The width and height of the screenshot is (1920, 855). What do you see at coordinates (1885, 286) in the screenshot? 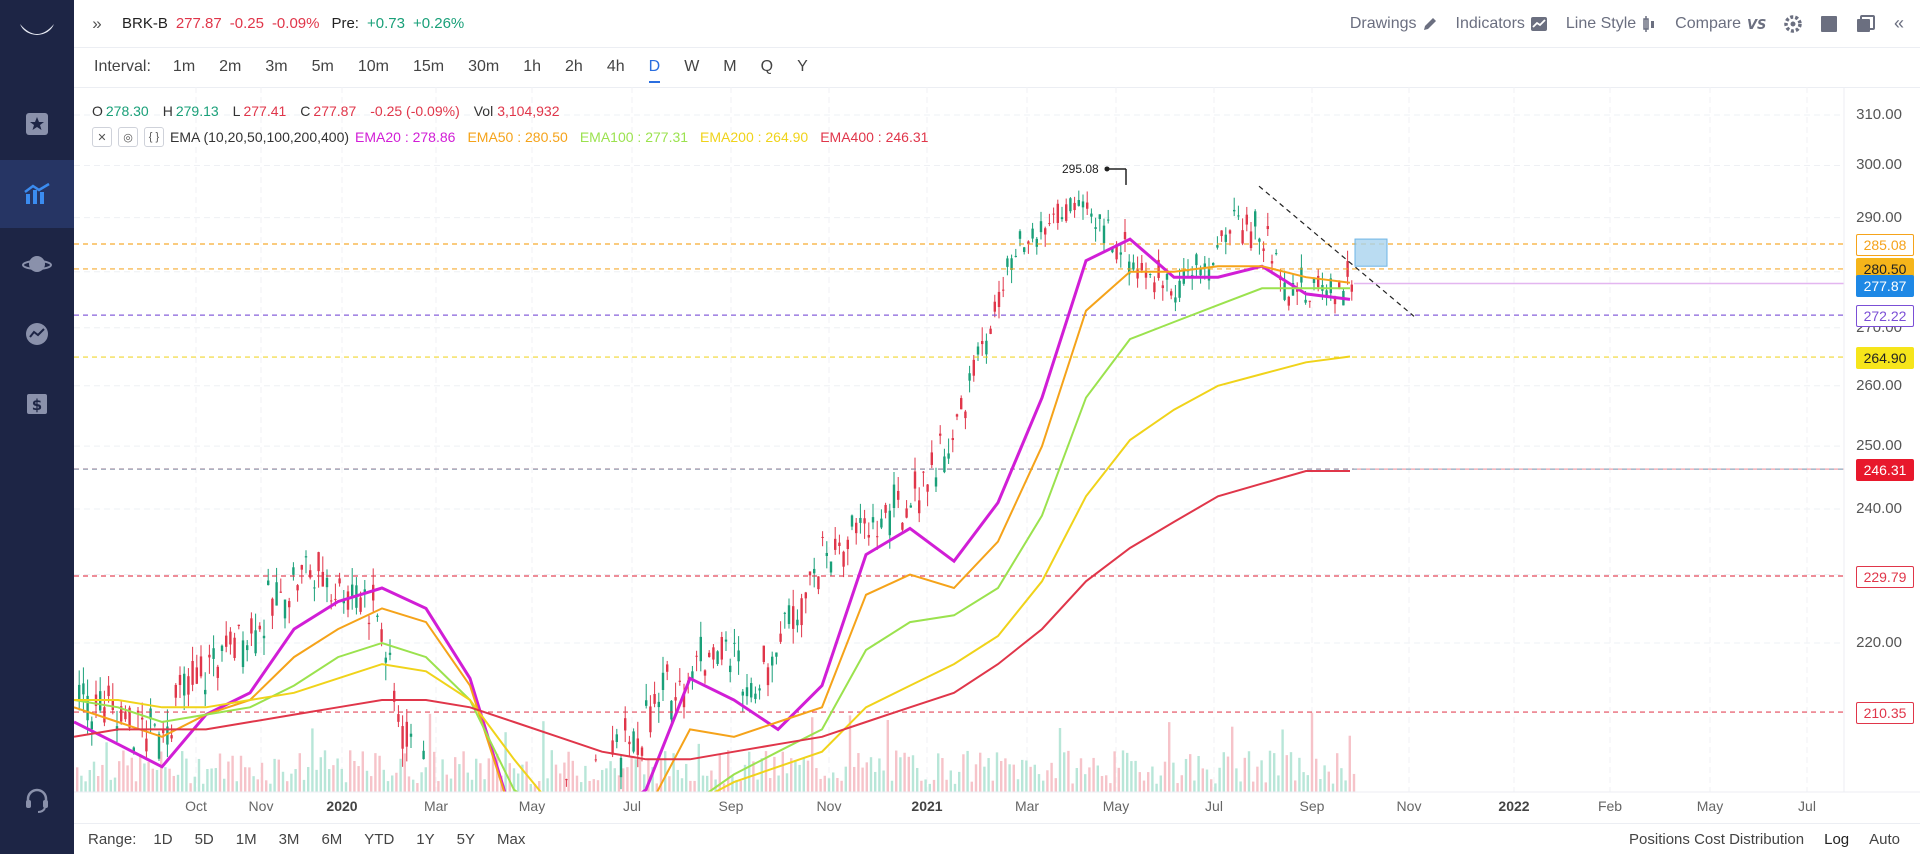
I see `price-level-badge: 277.87` at bounding box center [1885, 286].